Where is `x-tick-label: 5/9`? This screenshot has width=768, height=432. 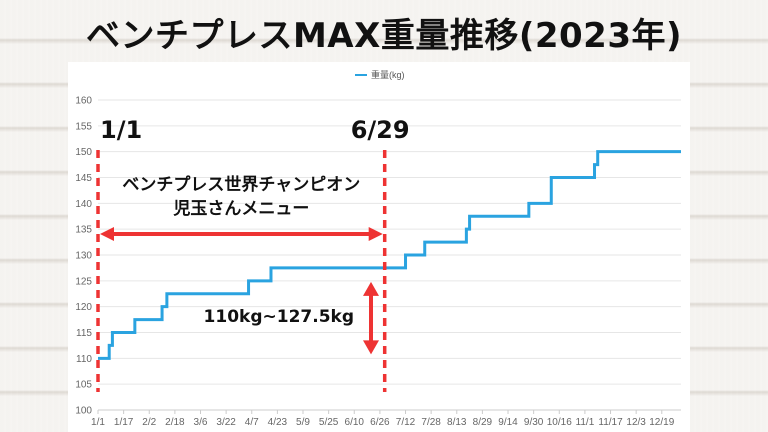
x-tick-label: 5/9 is located at coordinates (303, 422).